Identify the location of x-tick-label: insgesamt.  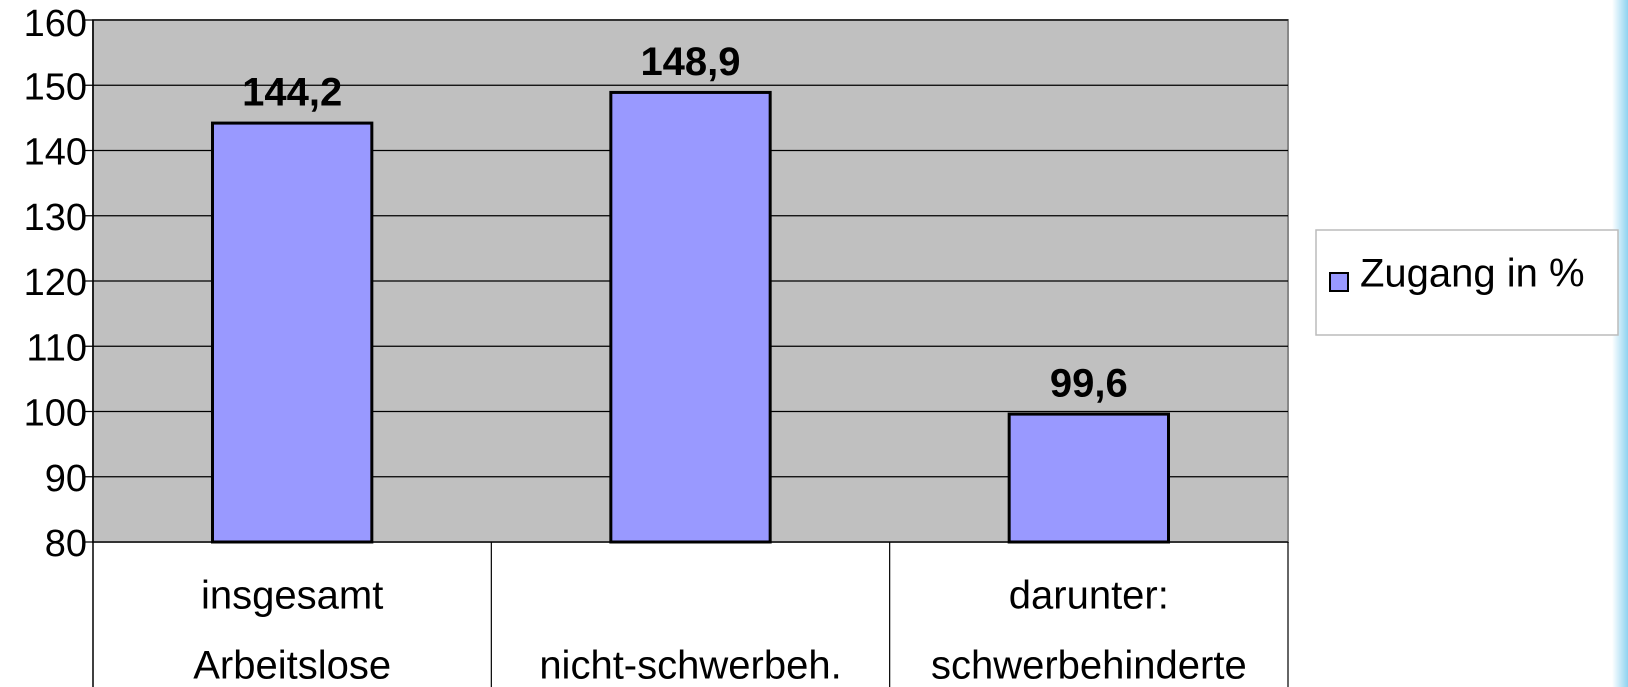
(292, 596).